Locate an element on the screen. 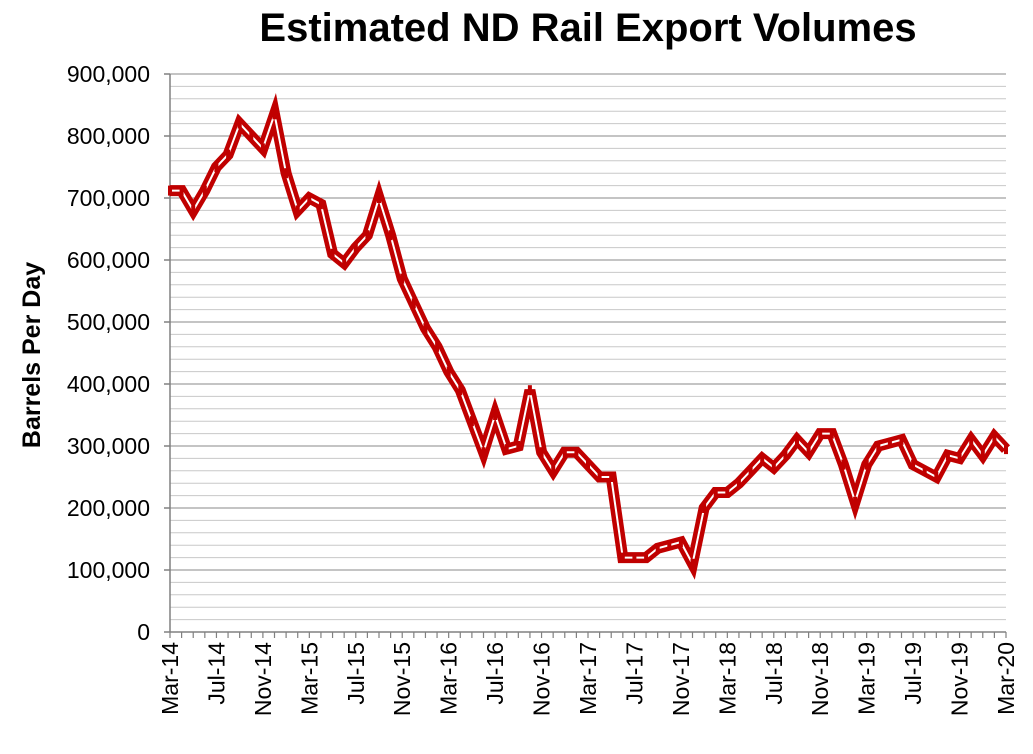 Image resolution: width=1033 pixels, height=754 pixels. x-tick-label: Mar-16 is located at coordinates (449, 678).